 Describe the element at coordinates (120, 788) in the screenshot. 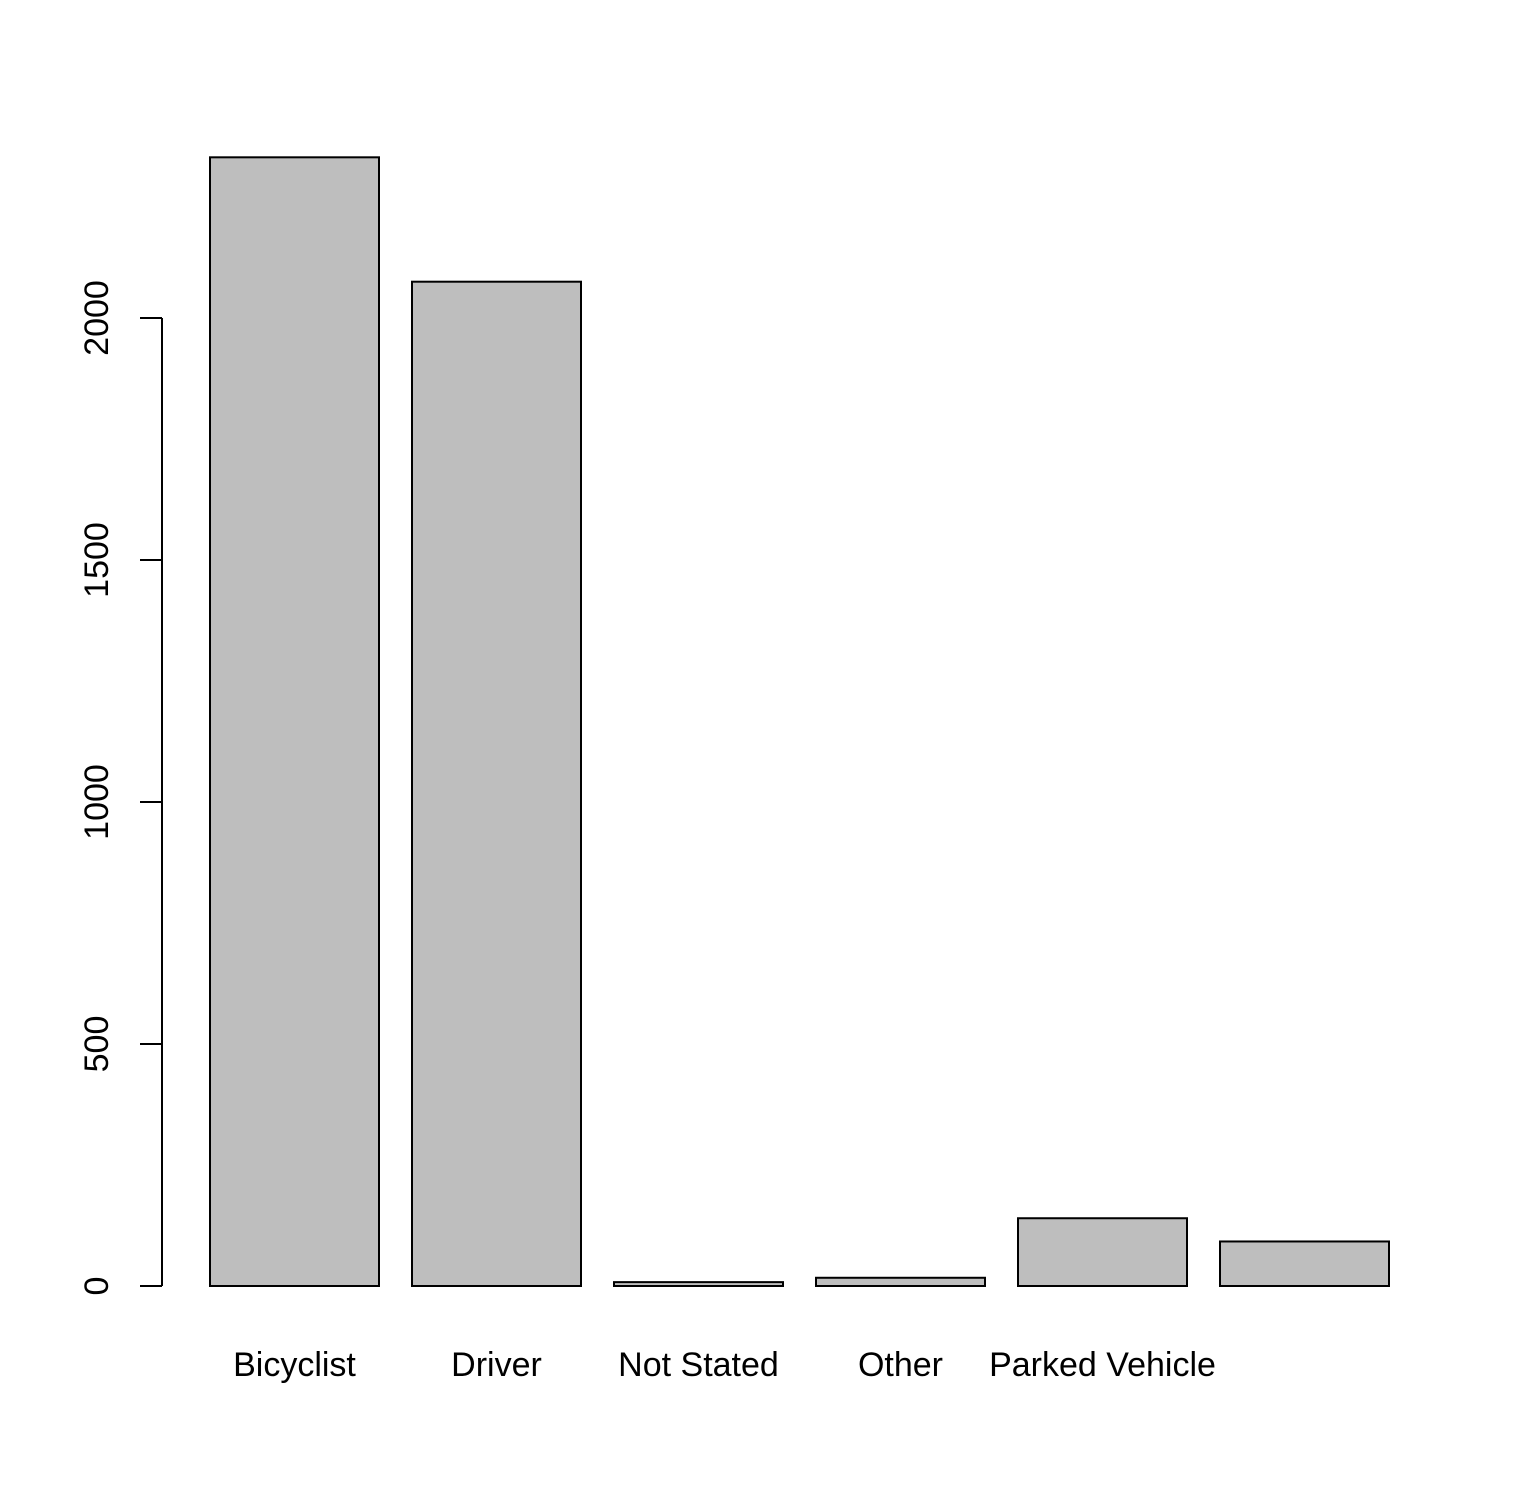

I see `y-axis: 0 500 1000 1500 2000` at that location.